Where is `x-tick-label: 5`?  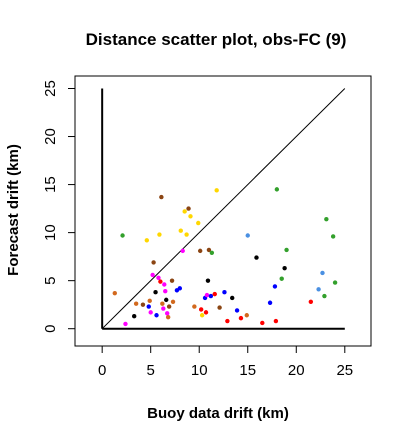 x-tick-label: 5 is located at coordinates (151, 370).